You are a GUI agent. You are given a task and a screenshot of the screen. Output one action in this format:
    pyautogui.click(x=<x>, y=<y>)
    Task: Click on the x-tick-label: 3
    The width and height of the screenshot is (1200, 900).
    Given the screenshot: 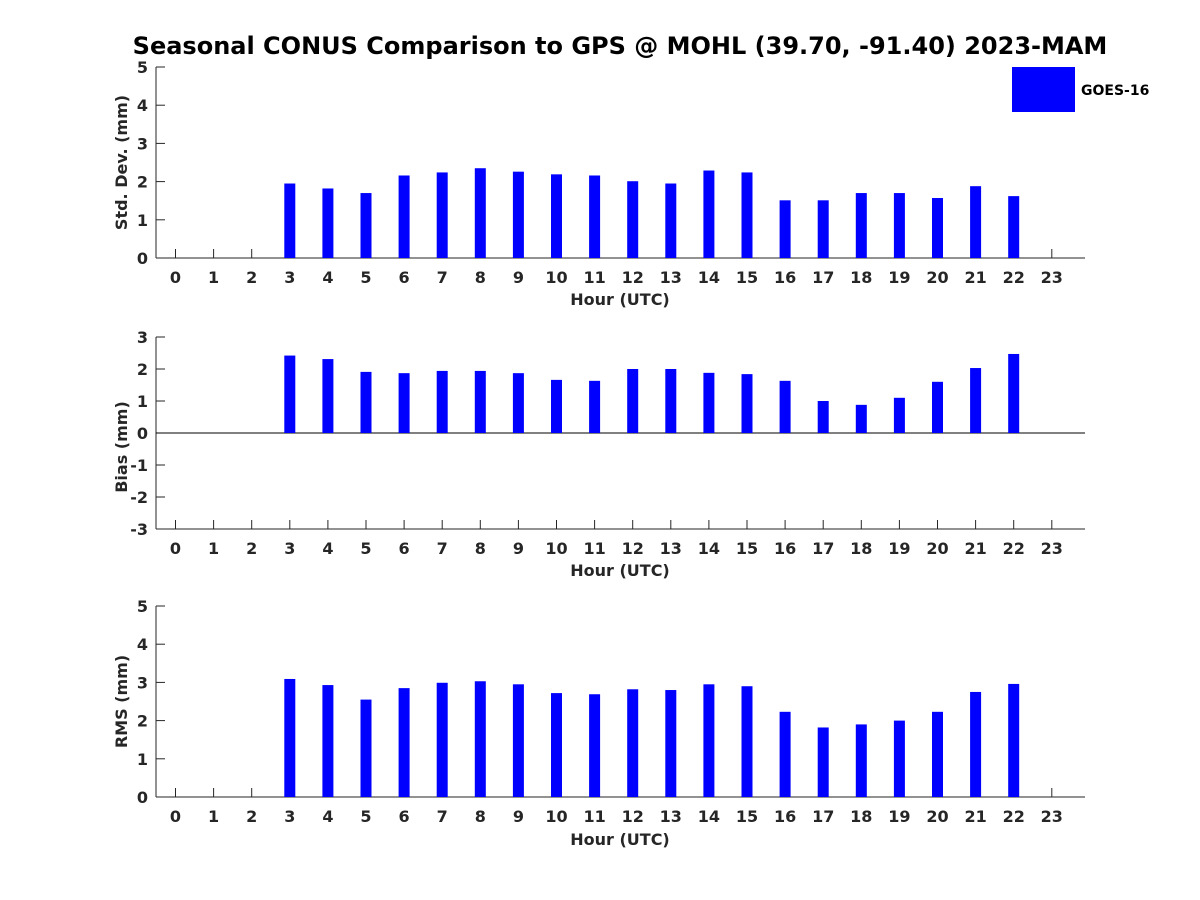 What is the action you would take?
    pyautogui.click(x=289, y=816)
    